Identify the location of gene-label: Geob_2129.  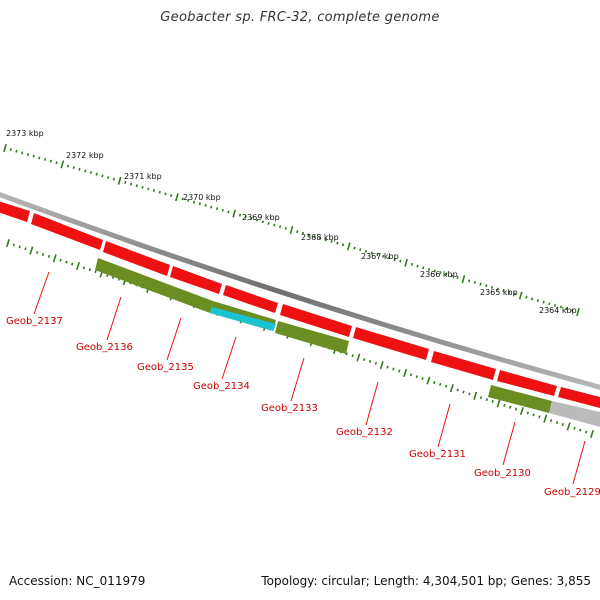
(572, 492).